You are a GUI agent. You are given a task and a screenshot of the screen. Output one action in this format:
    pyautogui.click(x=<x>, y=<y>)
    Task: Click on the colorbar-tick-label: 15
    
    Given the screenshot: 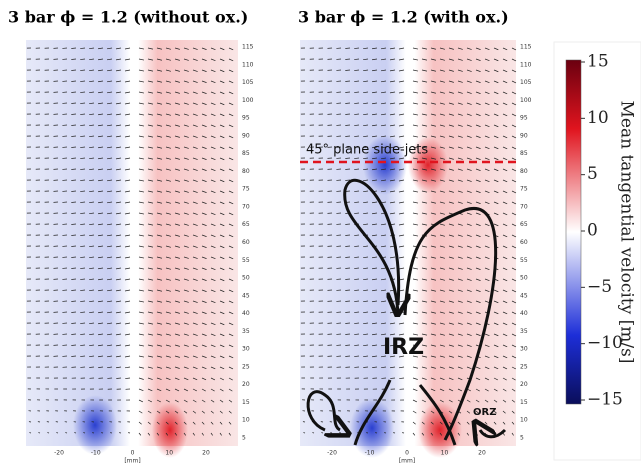 What is the action you would take?
    pyautogui.click(x=598, y=62)
    